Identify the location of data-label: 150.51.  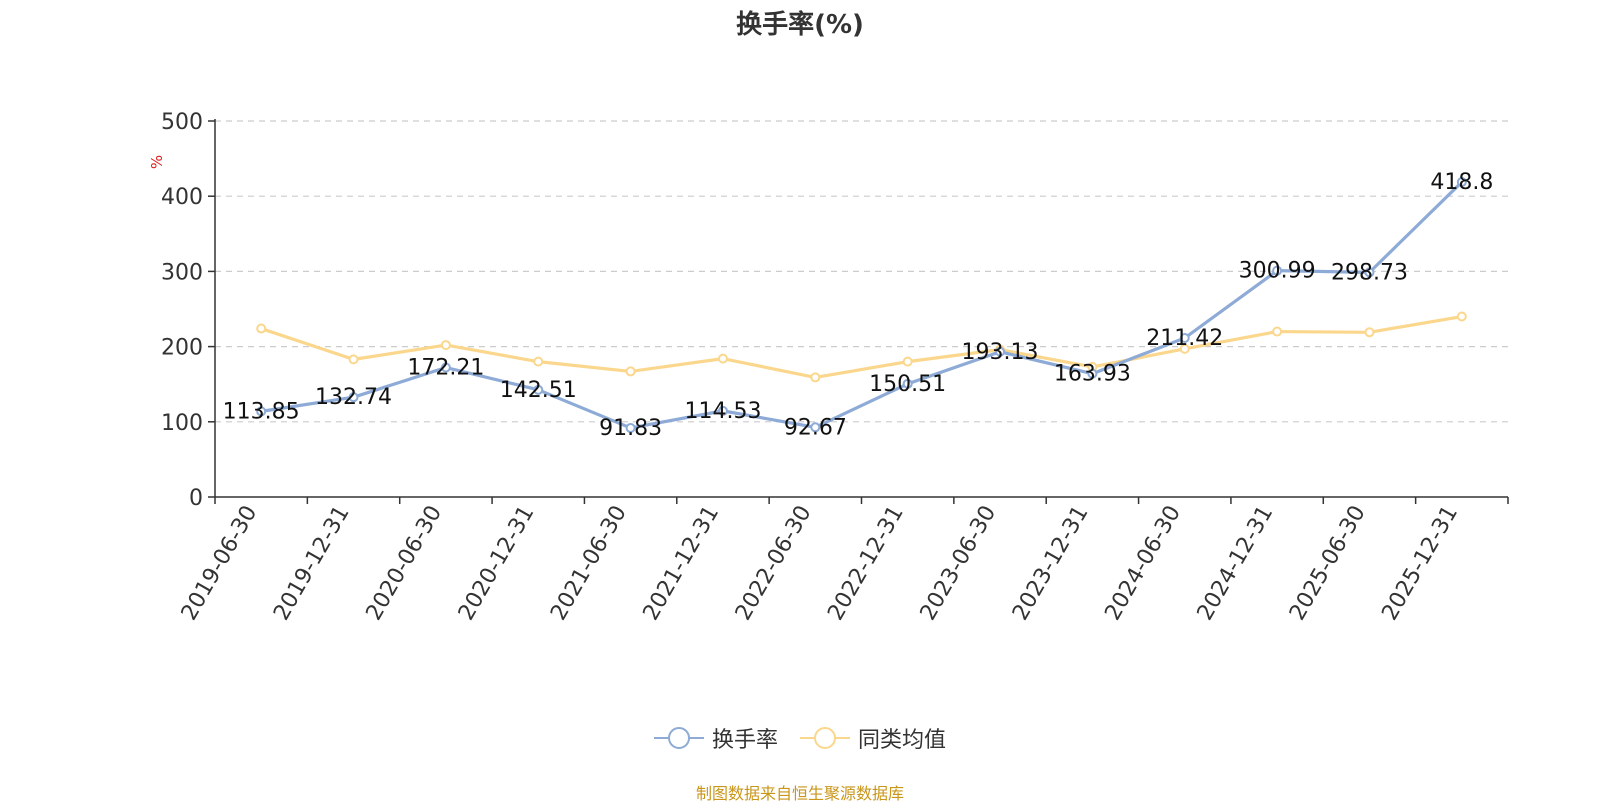
(907, 384).